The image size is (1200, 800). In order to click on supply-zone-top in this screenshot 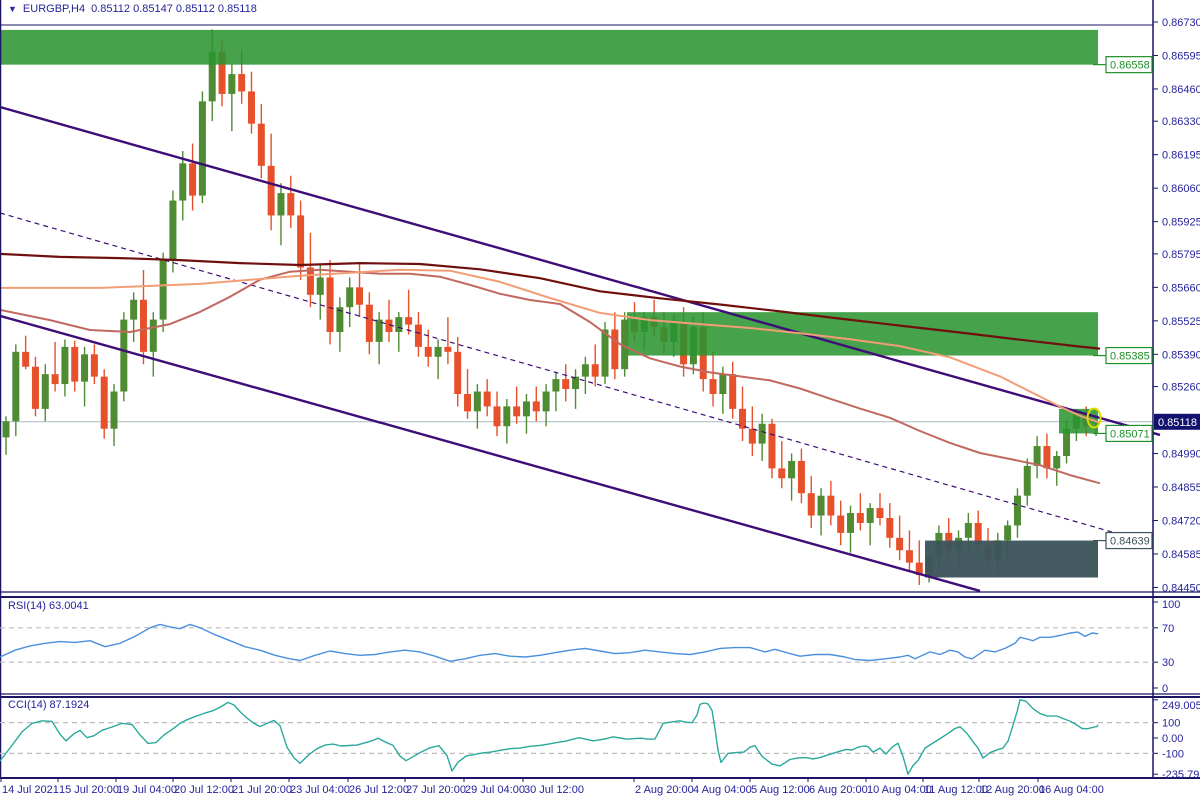, I will do `click(549, 47)`.